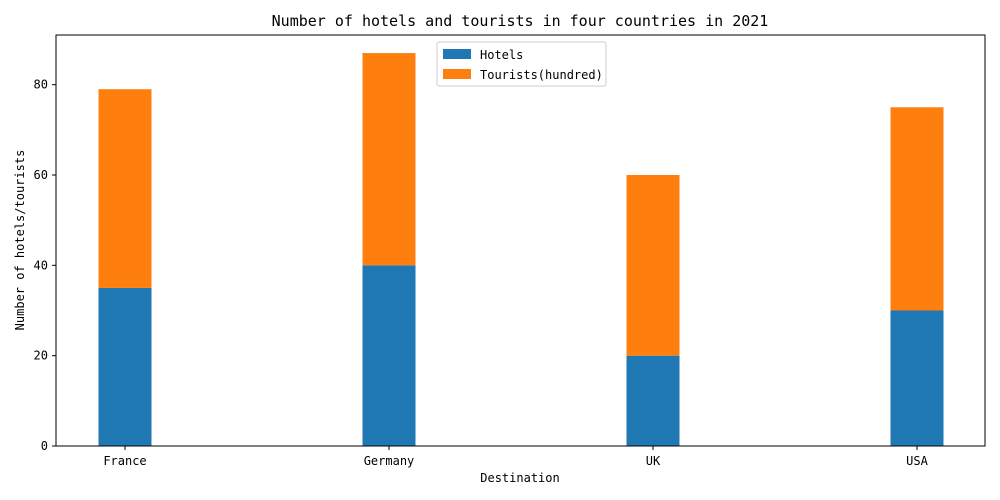 The width and height of the screenshot is (1000, 500). I want to click on bar-hotels-usa, so click(917, 378).